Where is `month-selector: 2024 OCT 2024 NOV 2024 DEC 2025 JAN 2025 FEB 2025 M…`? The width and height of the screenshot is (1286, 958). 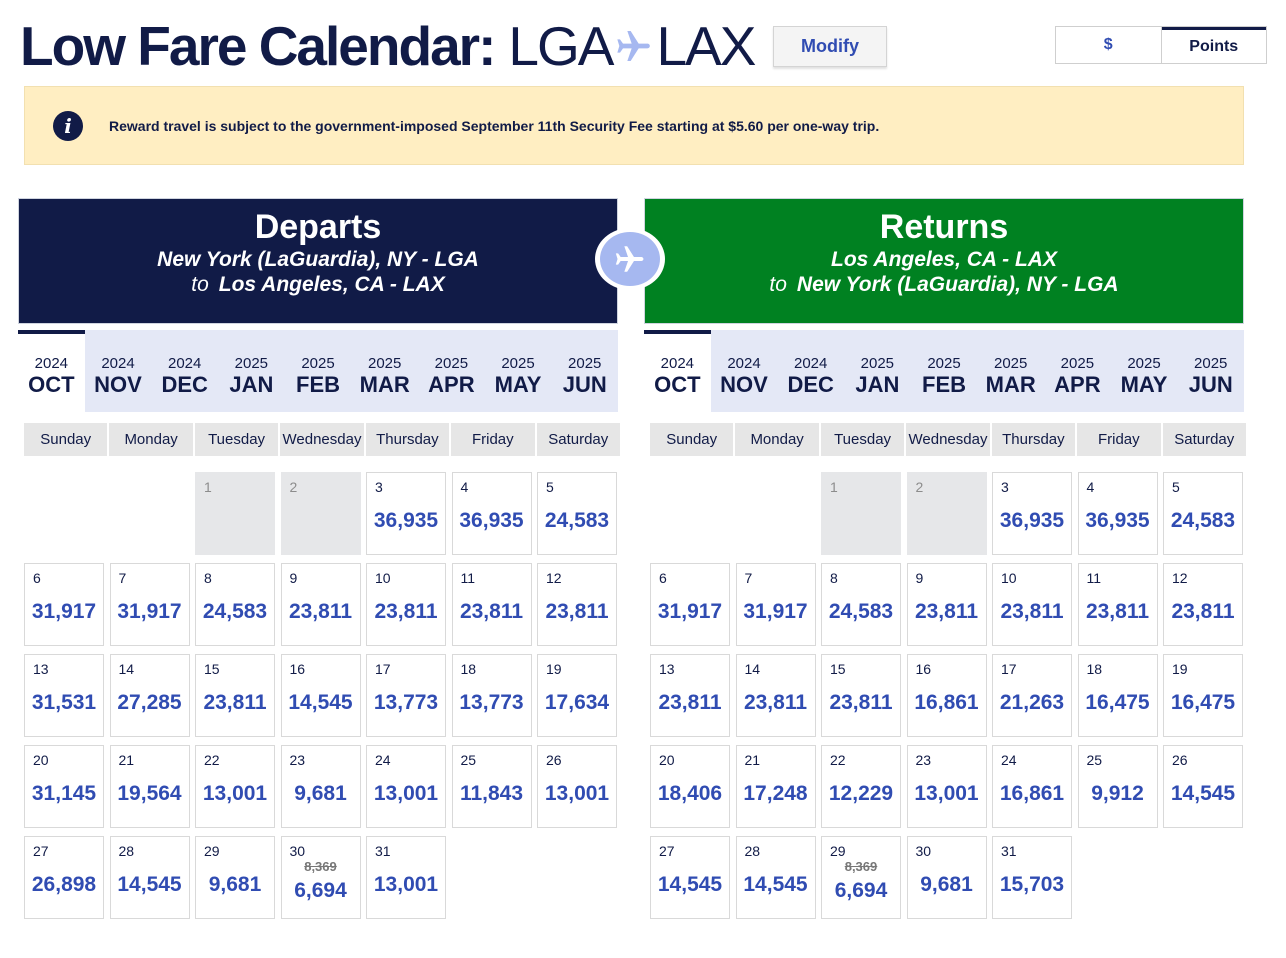 month-selector: 2024 OCT 2024 NOV 2024 DEC 2025 JAN 2025 FEB 2025 M… is located at coordinates (944, 371).